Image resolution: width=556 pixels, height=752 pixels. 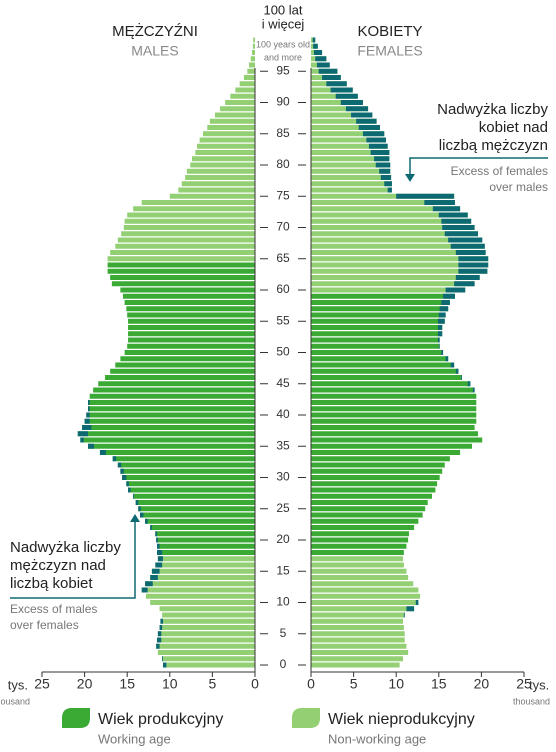 I want to click on annotation-arrow, so click(x=478, y=166).